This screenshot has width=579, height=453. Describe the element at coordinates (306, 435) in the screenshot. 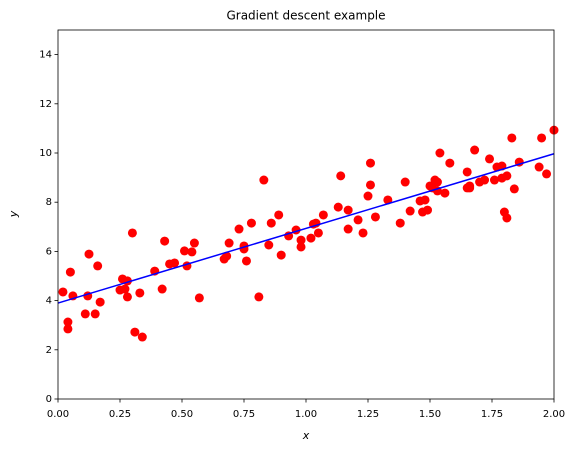

I see `x-axis-label: x` at that location.